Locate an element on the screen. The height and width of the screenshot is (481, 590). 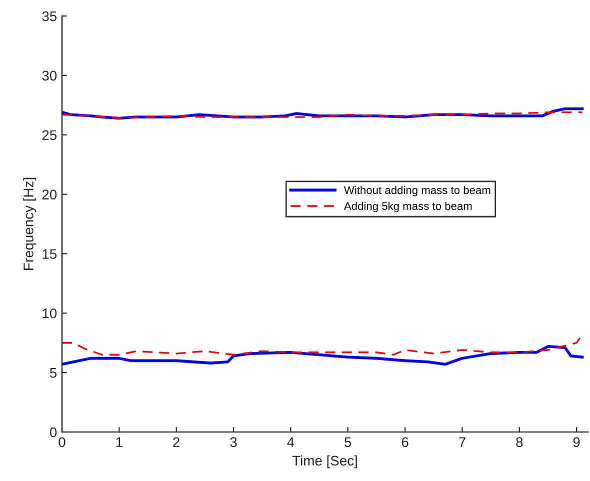
legend-label: Adding 5kg mass to beam is located at coordinates (408, 207).